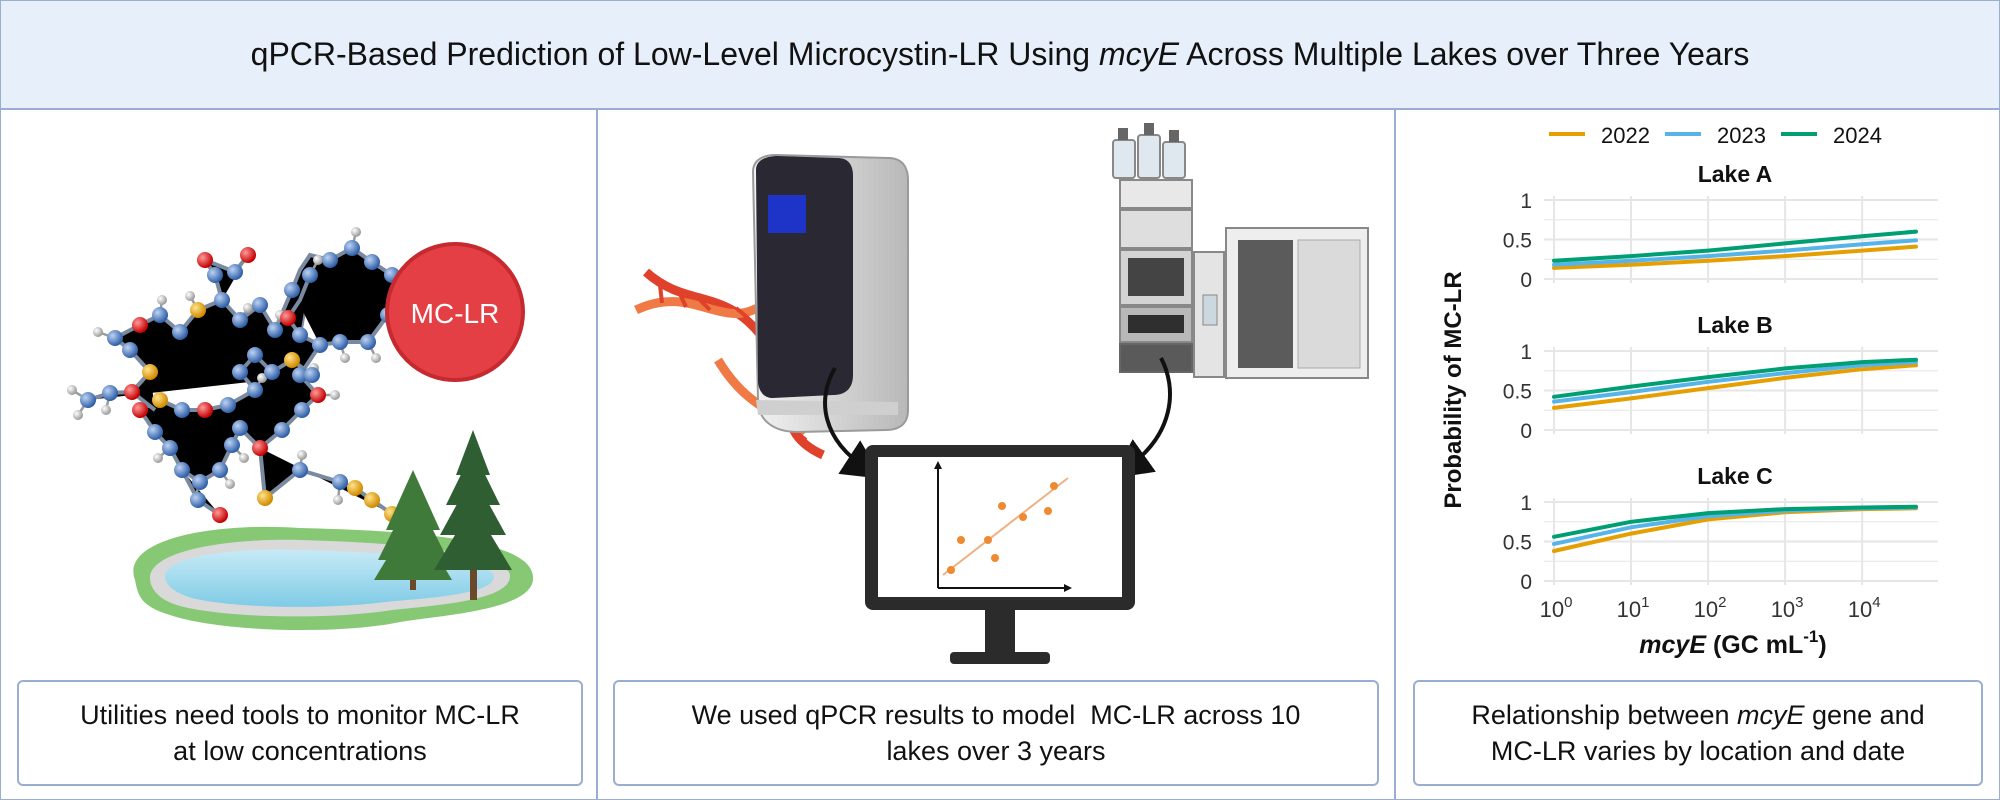  What do you see at coordinates (1771, 715) in the screenshot?
I see `panel3-caption-gene: mcyE` at bounding box center [1771, 715].